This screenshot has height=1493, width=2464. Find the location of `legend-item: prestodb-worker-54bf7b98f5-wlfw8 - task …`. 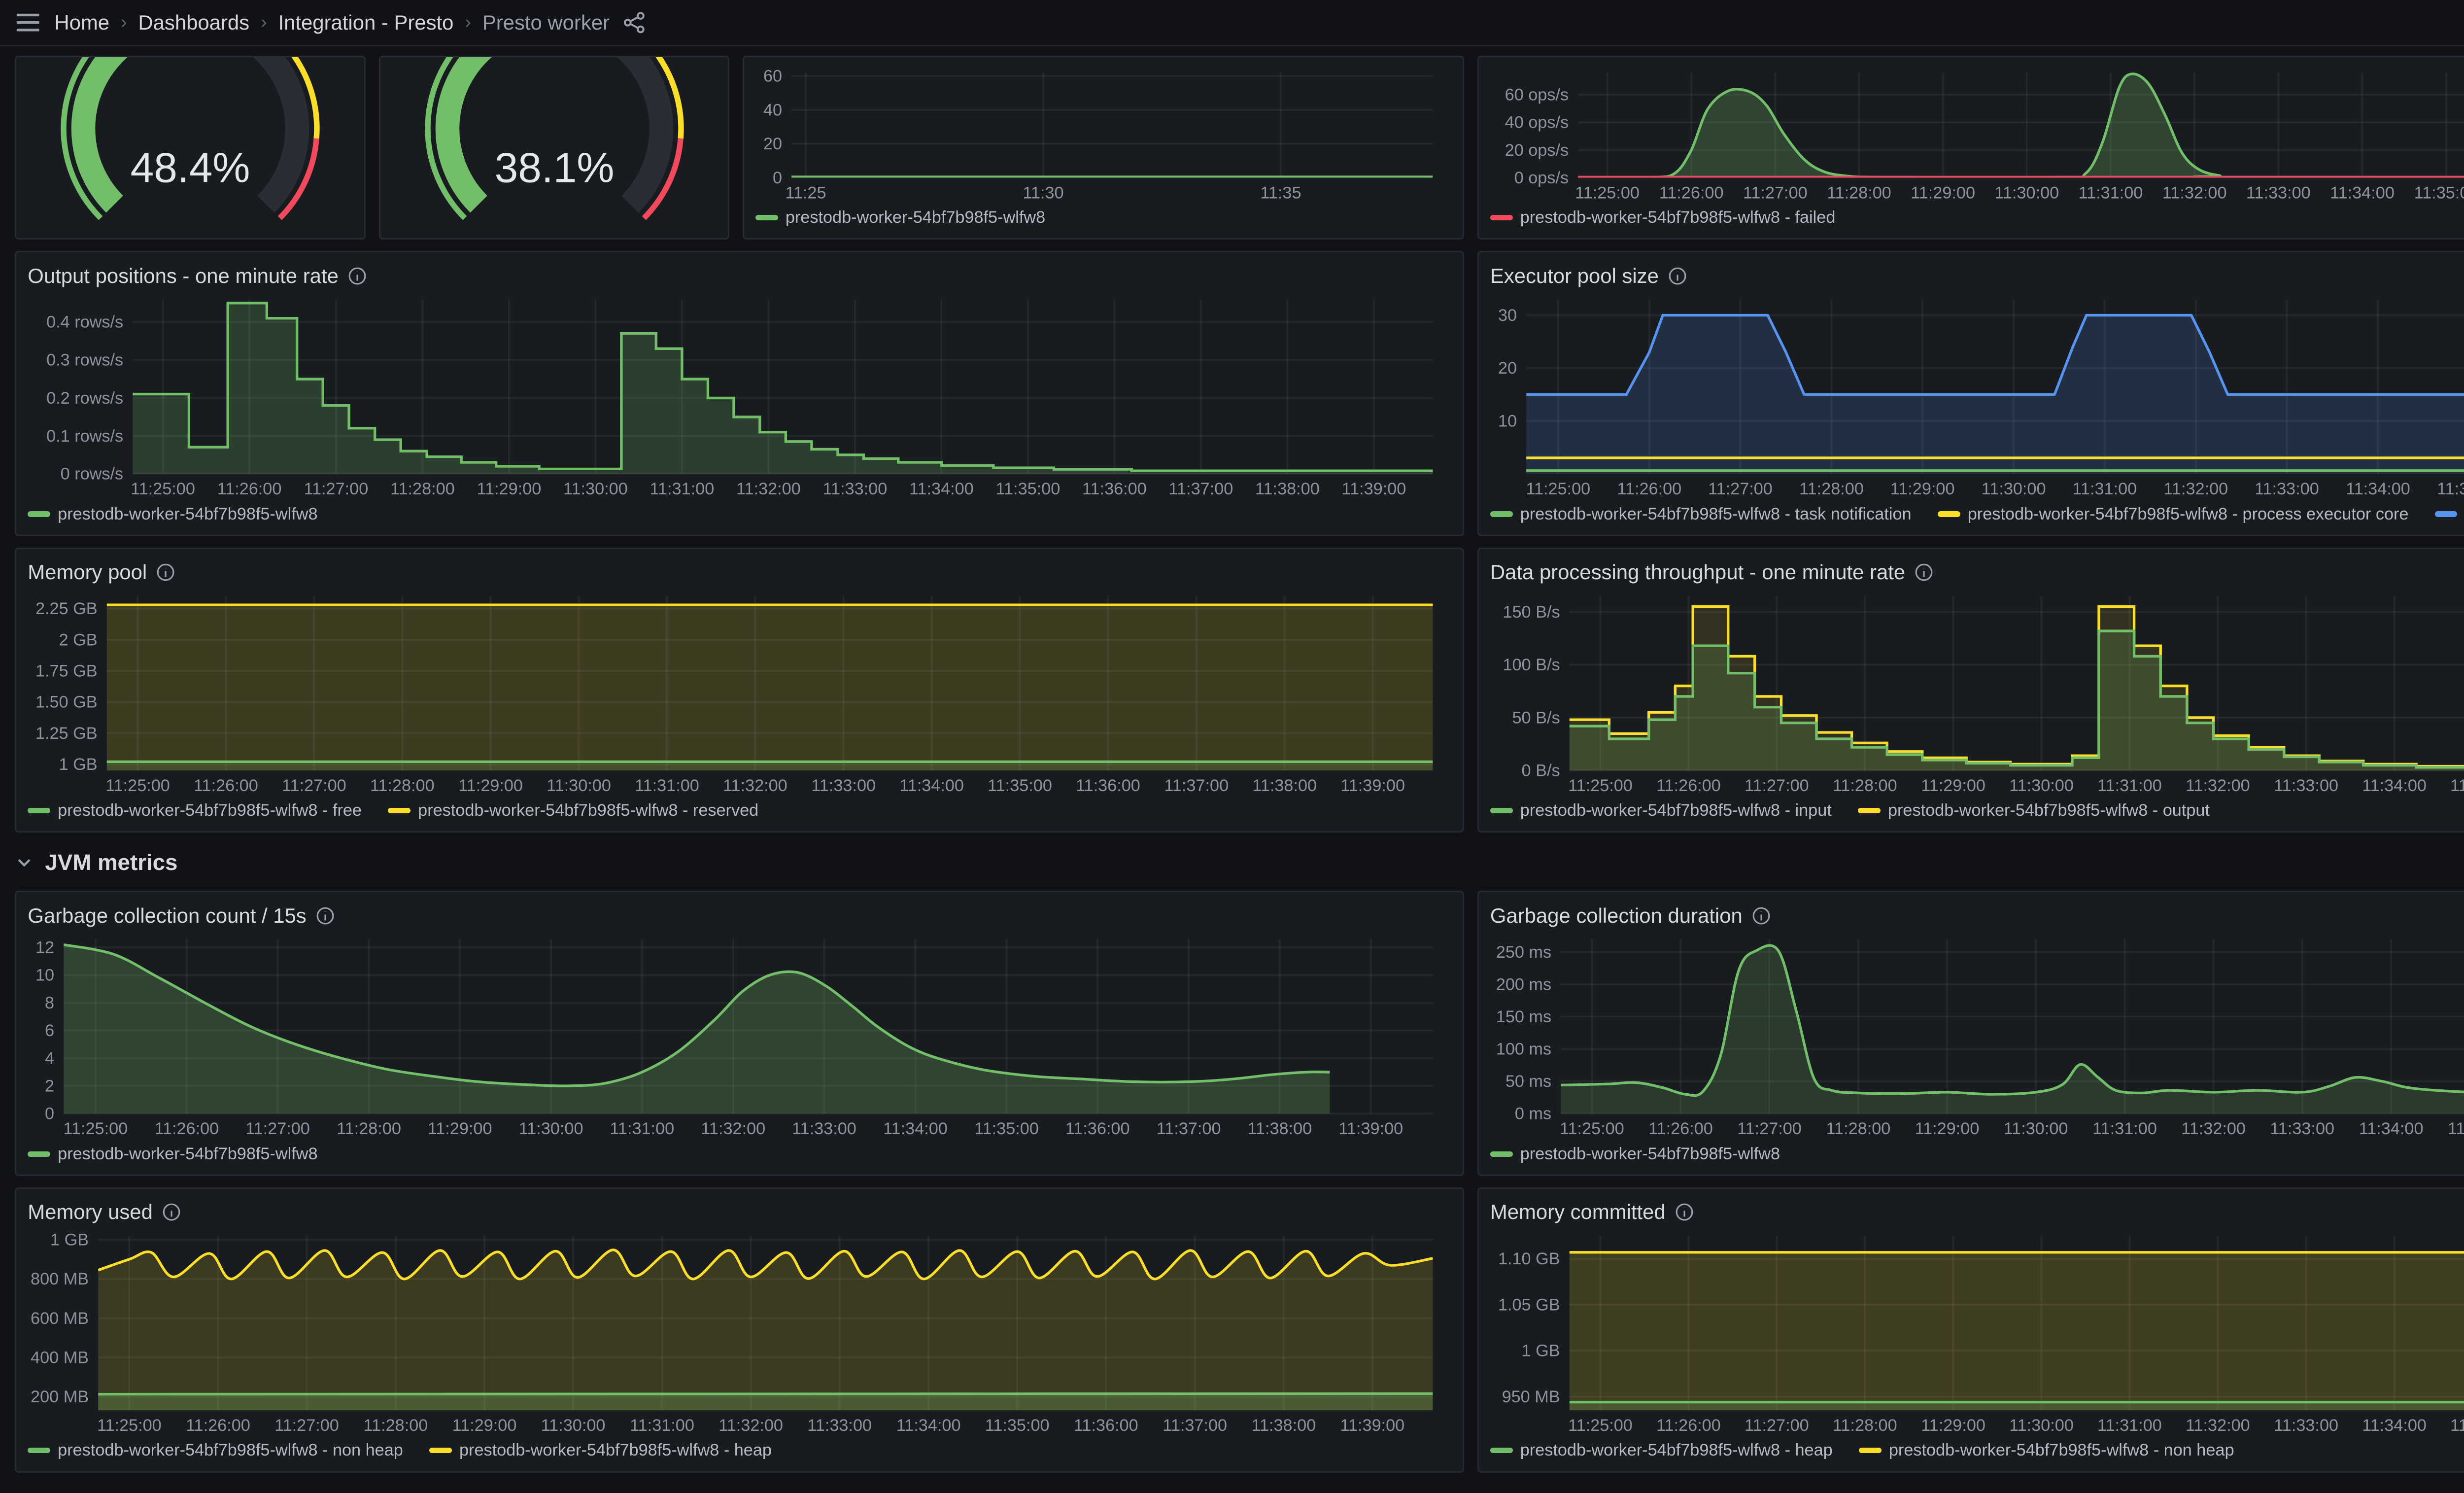

legend-item: prestodb-worker-54bf7b98f5-wlfw8 - task … is located at coordinates (1701, 514).